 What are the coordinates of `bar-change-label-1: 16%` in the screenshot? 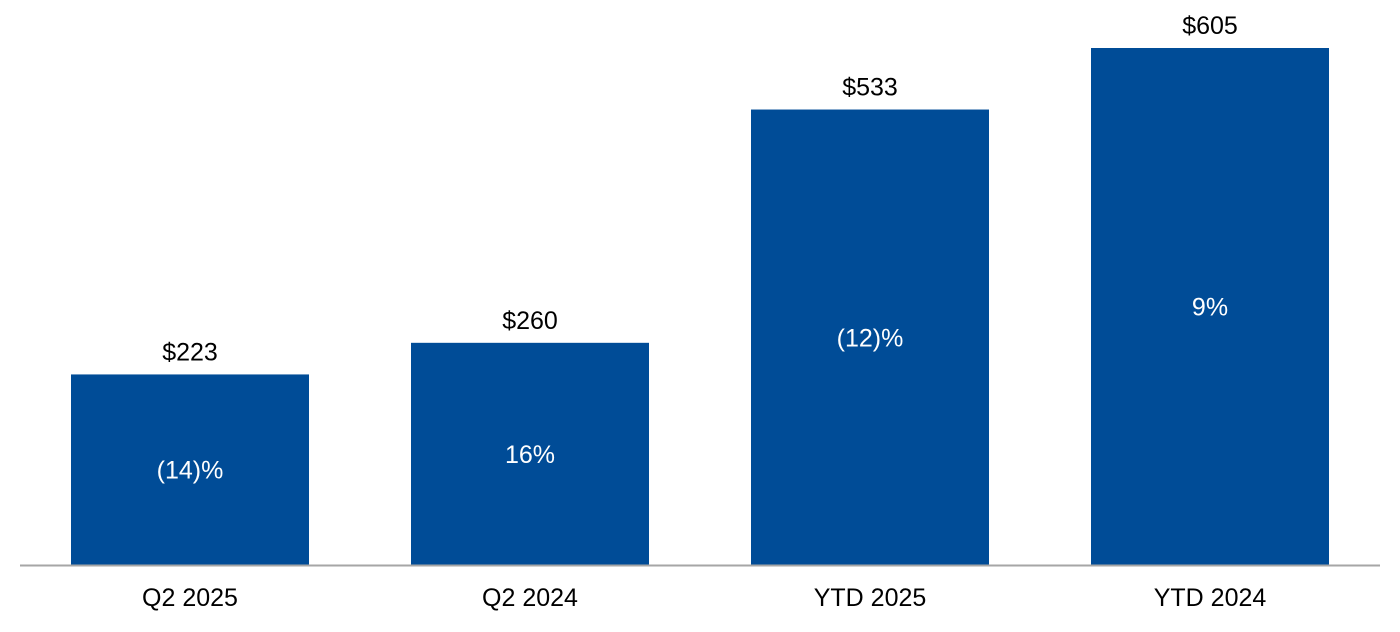 It's located at (530, 455).